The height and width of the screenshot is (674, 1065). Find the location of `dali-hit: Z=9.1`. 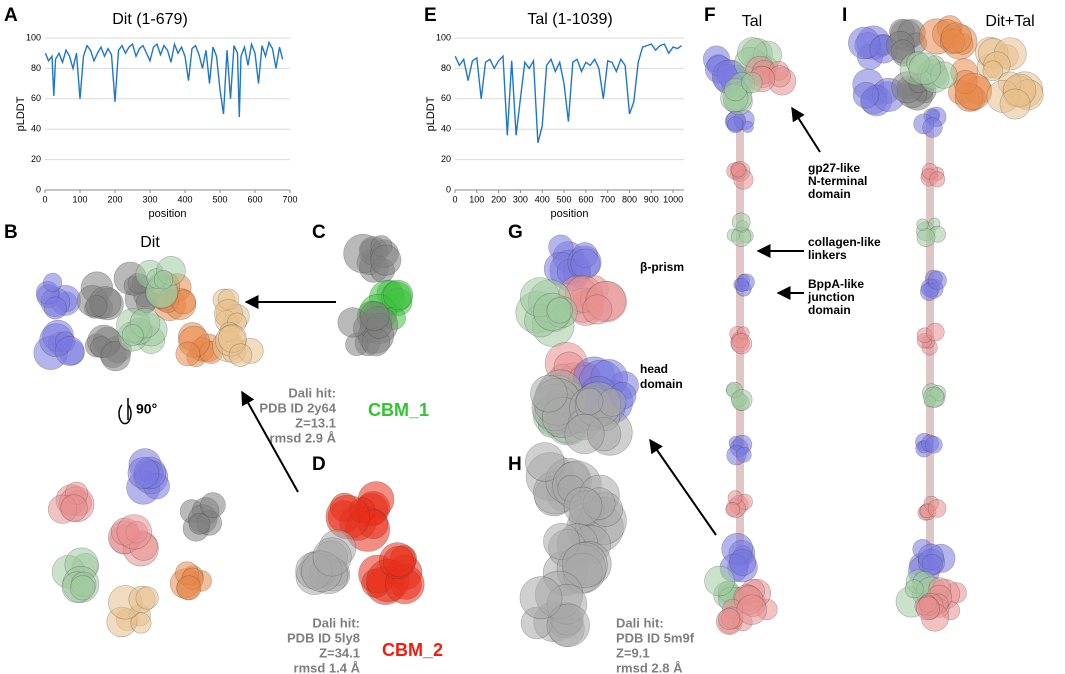

dali-hit: Z=9.1 is located at coordinates (633, 652).